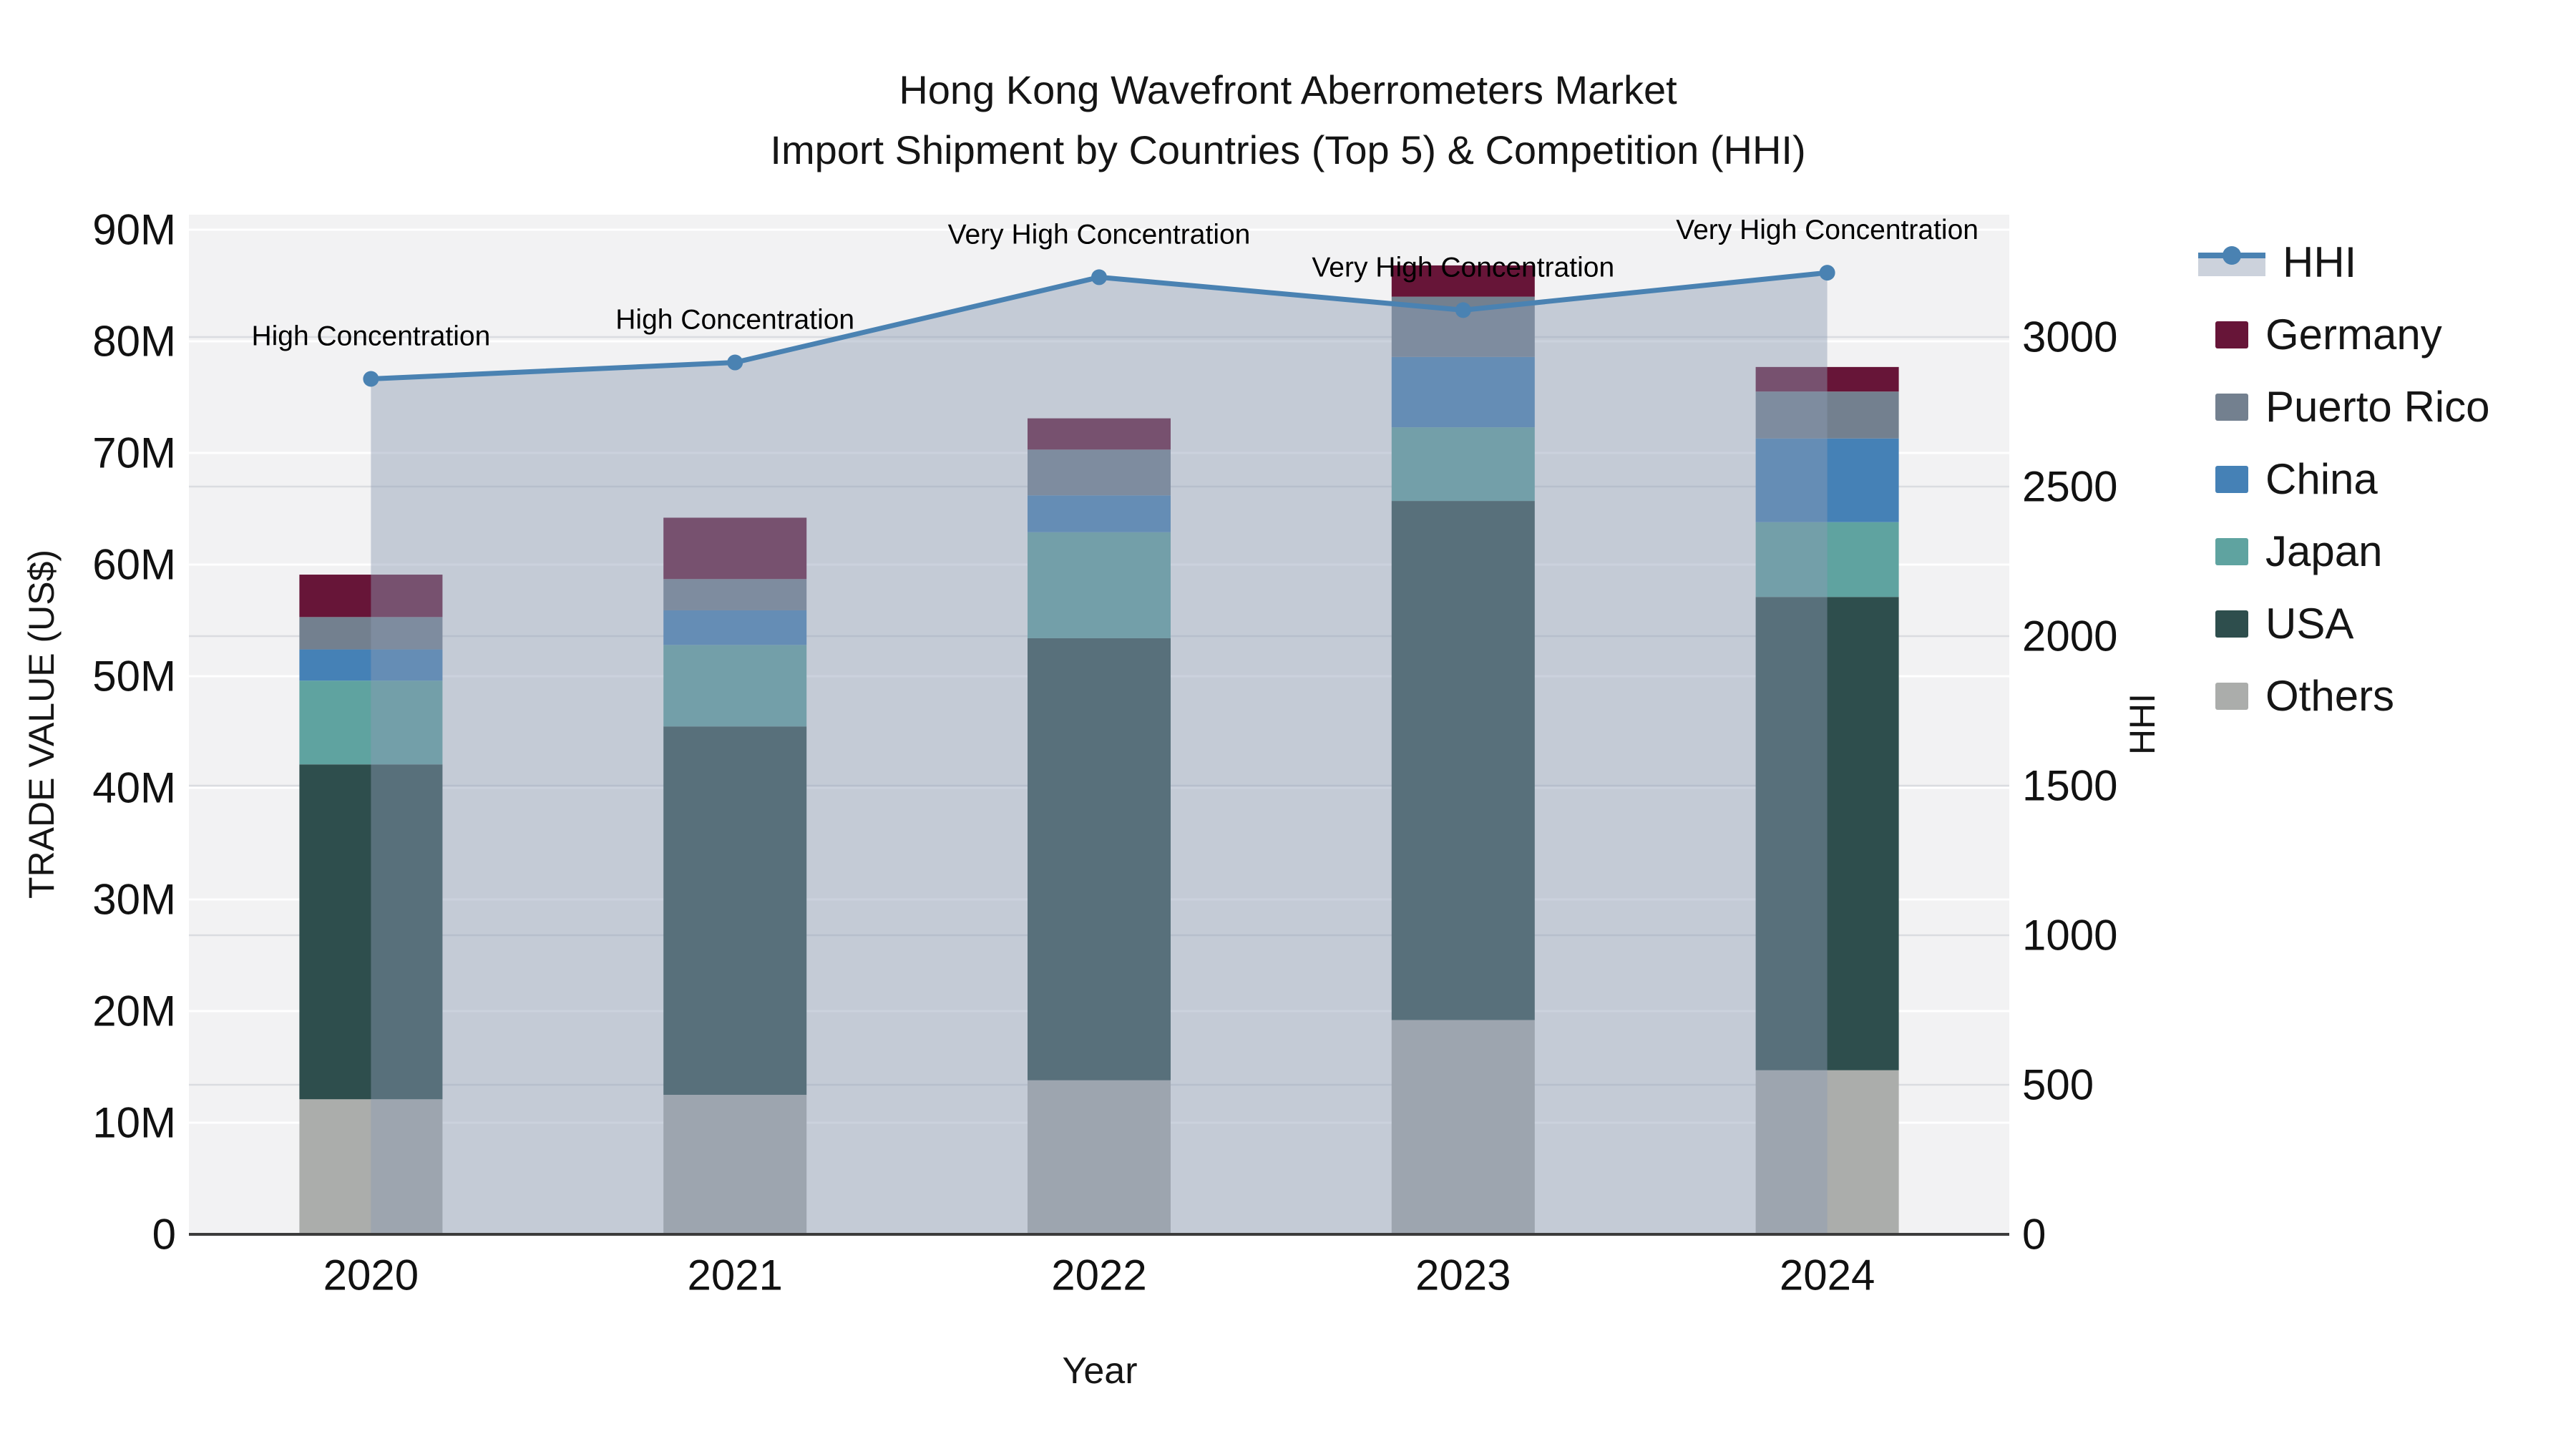 This screenshot has height=1449, width=2576. What do you see at coordinates (1099, 434) in the screenshot?
I see `bar-2022-germany` at bounding box center [1099, 434].